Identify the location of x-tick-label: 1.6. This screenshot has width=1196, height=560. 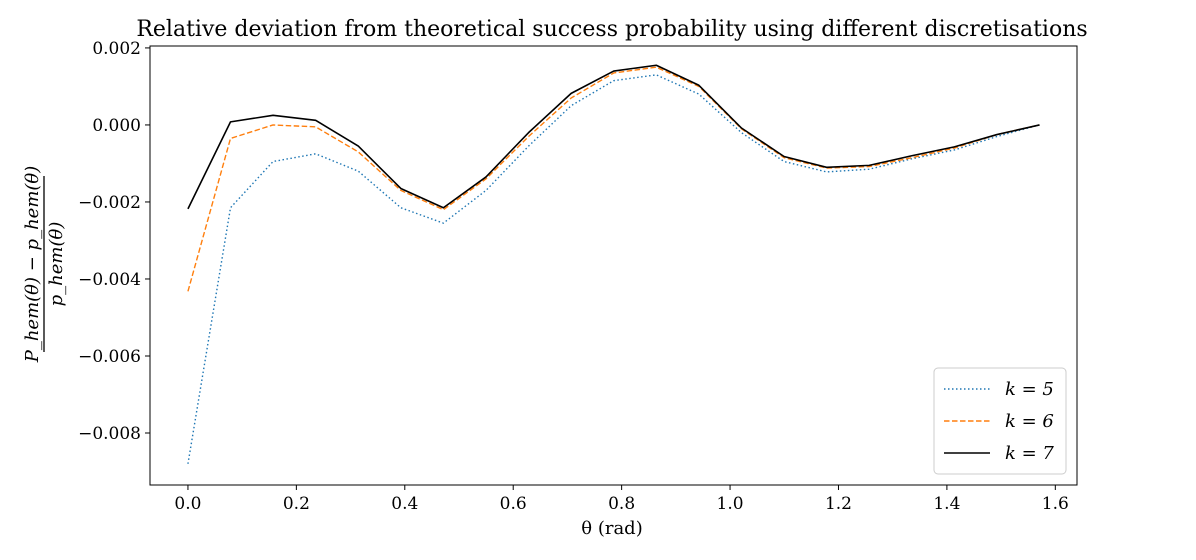
(1055, 504).